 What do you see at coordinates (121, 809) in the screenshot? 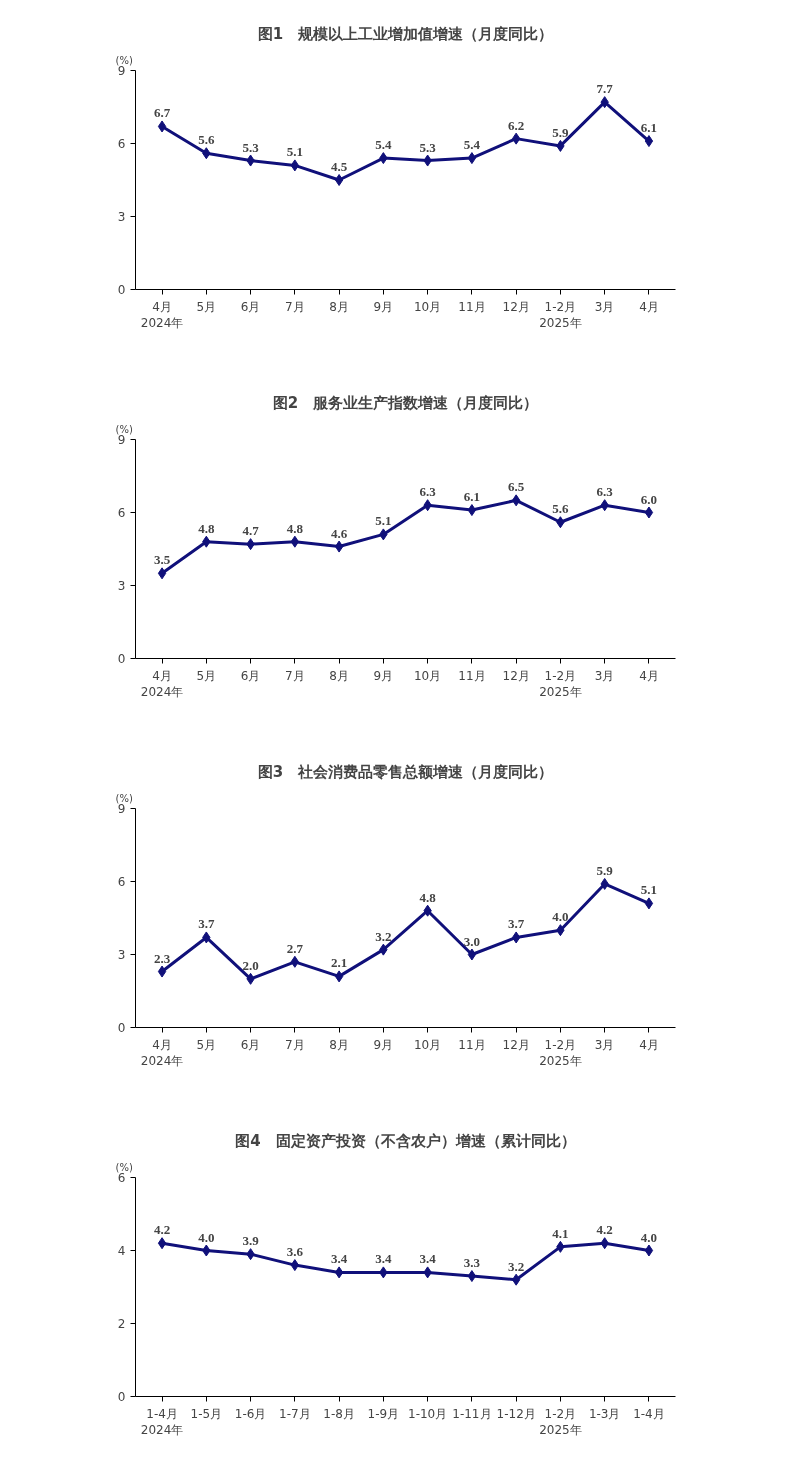
I see `y-tick-label: 9` at bounding box center [121, 809].